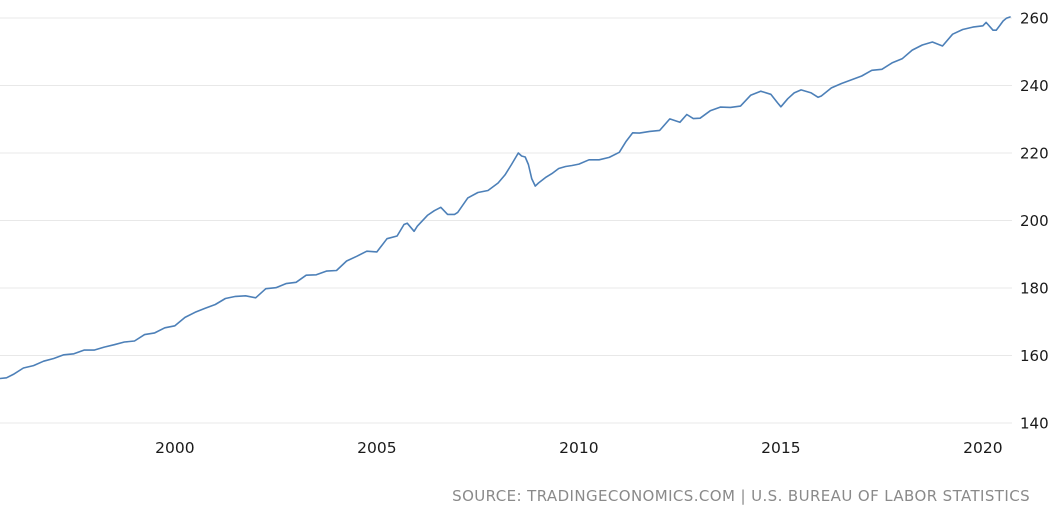 This screenshot has height=514, width=1057. I want to click on x-tick-label: 2000, so click(174, 448).